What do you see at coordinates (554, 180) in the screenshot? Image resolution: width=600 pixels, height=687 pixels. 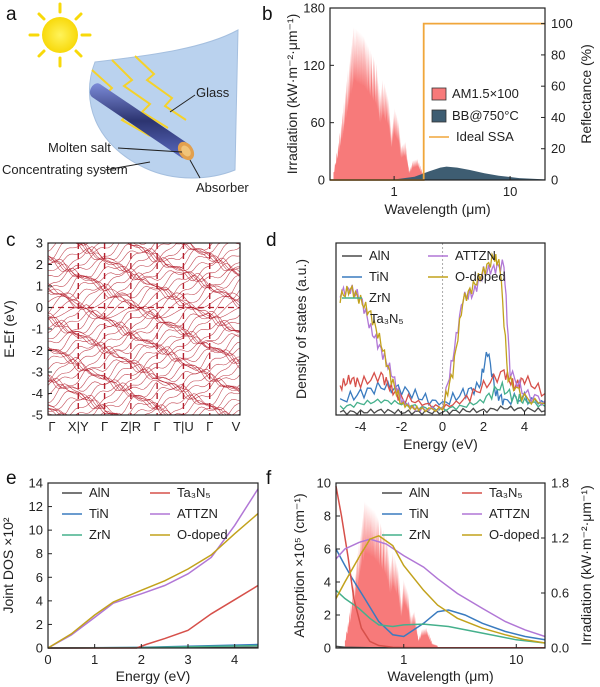 I see `y-tick-label-right: 0` at bounding box center [554, 180].